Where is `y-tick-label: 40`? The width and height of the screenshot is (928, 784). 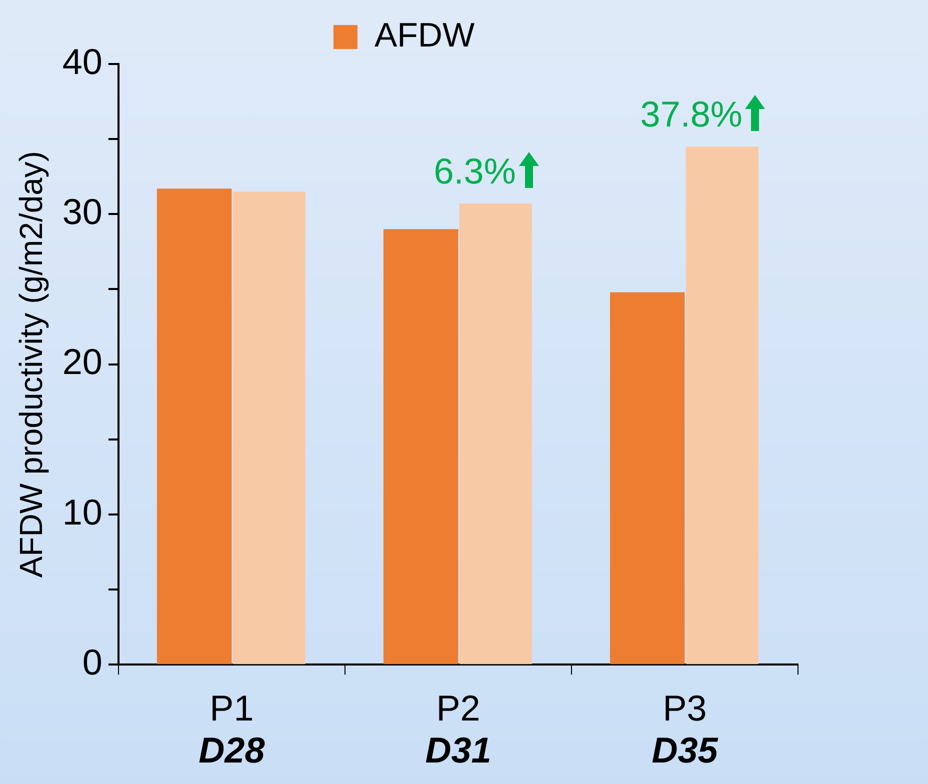 y-tick-label: 40 is located at coordinates (82, 61).